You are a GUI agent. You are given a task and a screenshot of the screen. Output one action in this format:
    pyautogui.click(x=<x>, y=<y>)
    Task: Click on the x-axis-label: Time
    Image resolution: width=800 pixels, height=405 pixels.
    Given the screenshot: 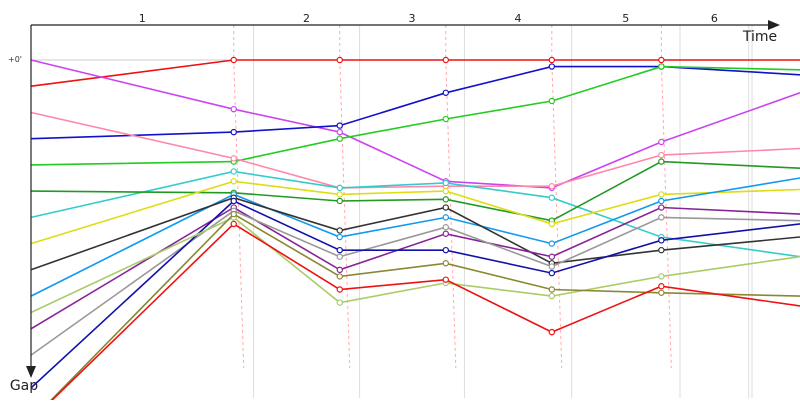 What is the action you would take?
    pyautogui.click(x=759, y=37)
    